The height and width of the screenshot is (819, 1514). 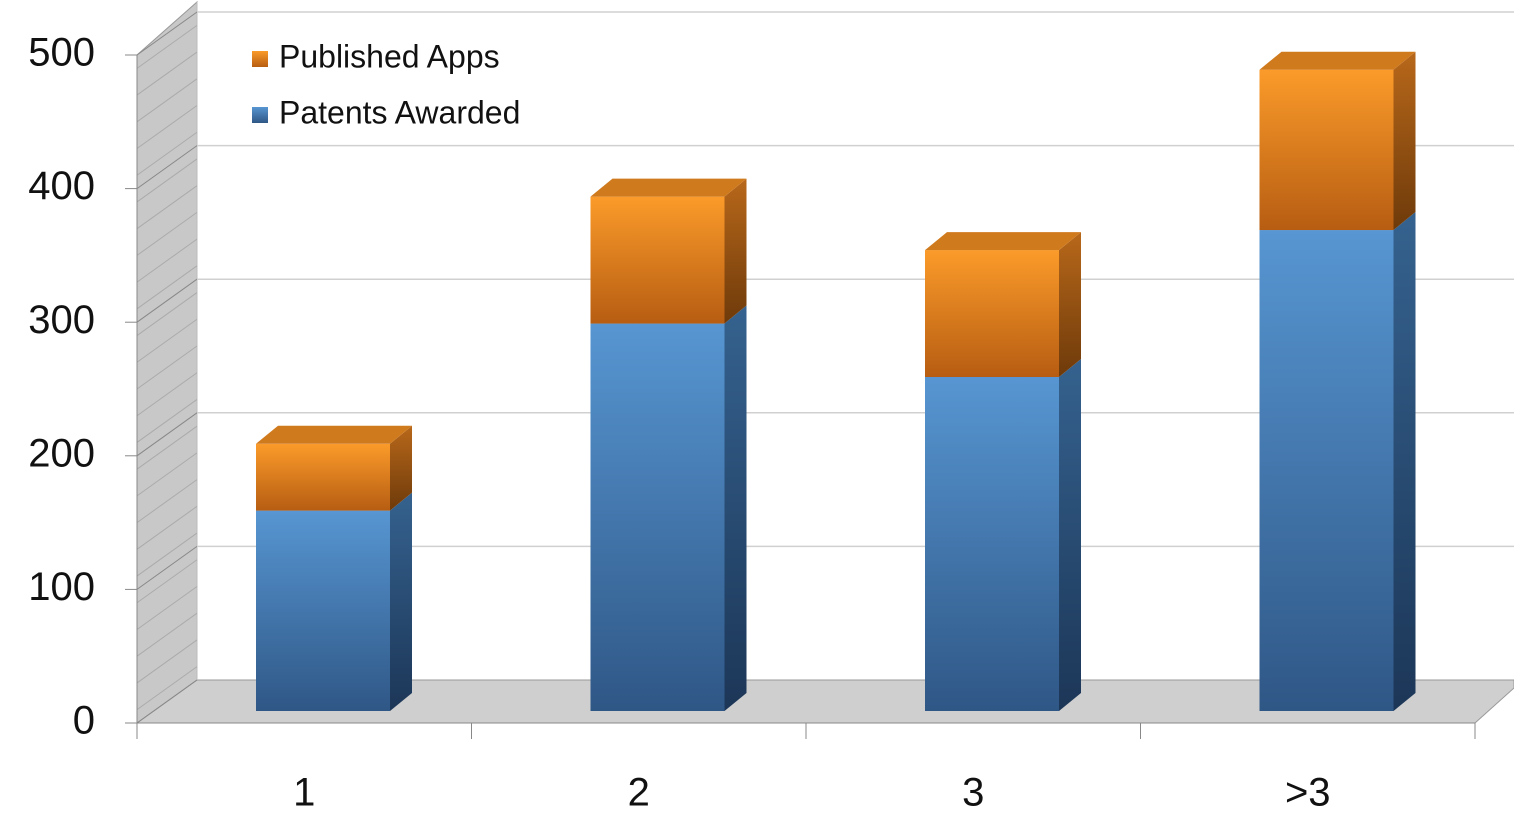 I want to click on y-tick-label: 500, so click(x=61, y=53).